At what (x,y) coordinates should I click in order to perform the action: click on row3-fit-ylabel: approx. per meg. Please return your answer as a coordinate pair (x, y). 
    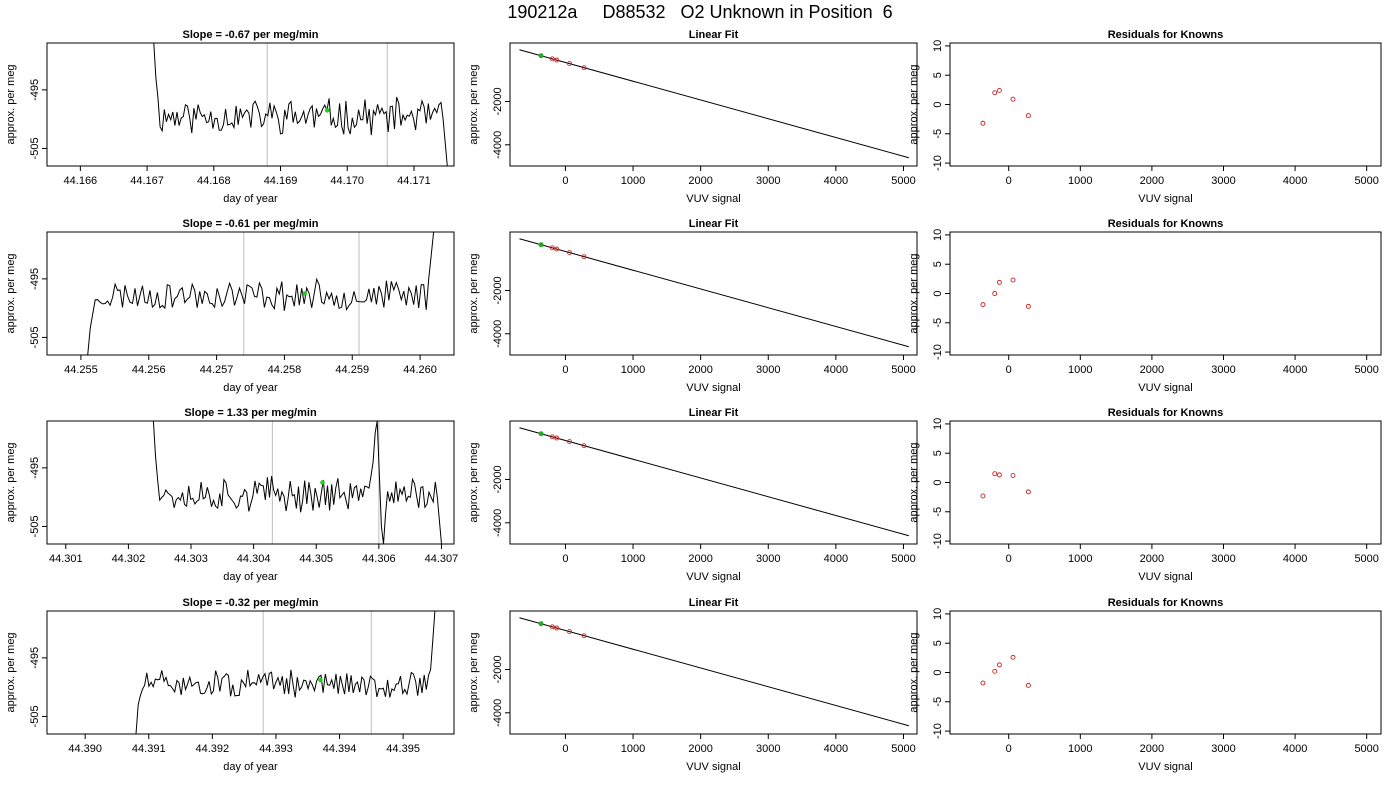
    Looking at the image, I should click on (474, 482).